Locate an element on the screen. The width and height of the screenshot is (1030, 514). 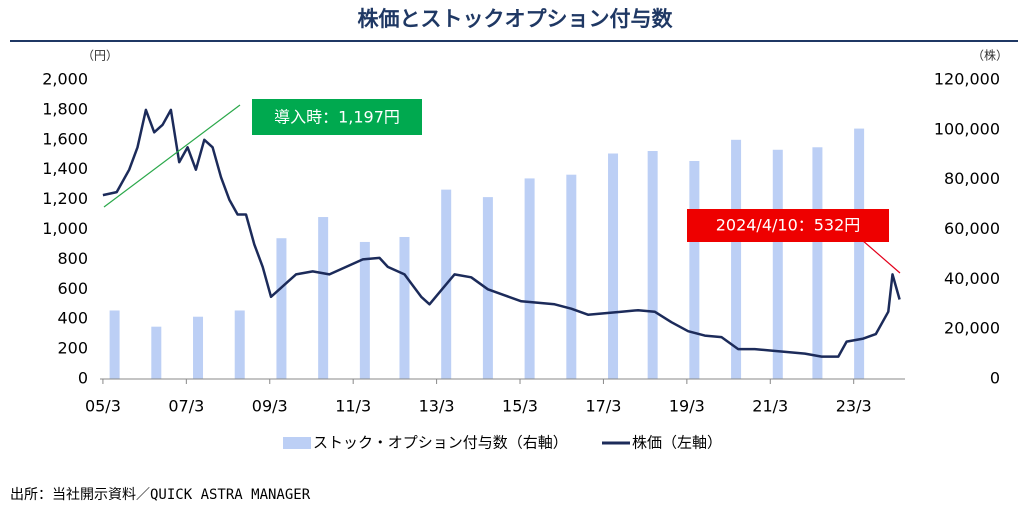
annotation-text: 導入時：1,197円 is located at coordinates (337, 117).